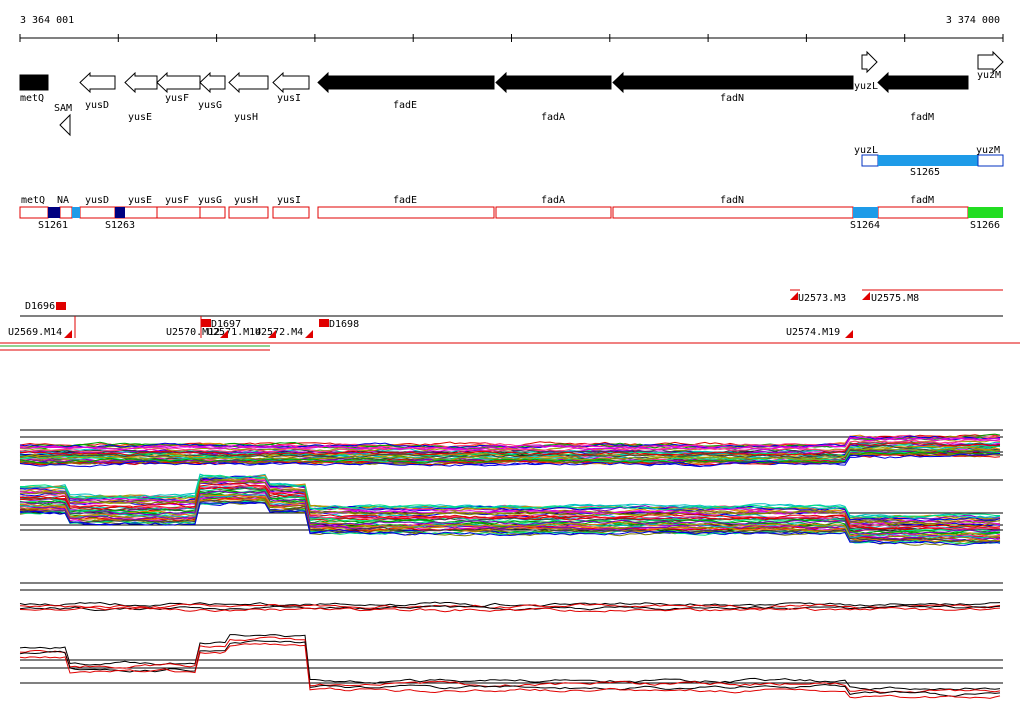  What do you see at coordinates (210, 200) in the screenshot?
I see `label: yusG` at bounding box center [210, 200].